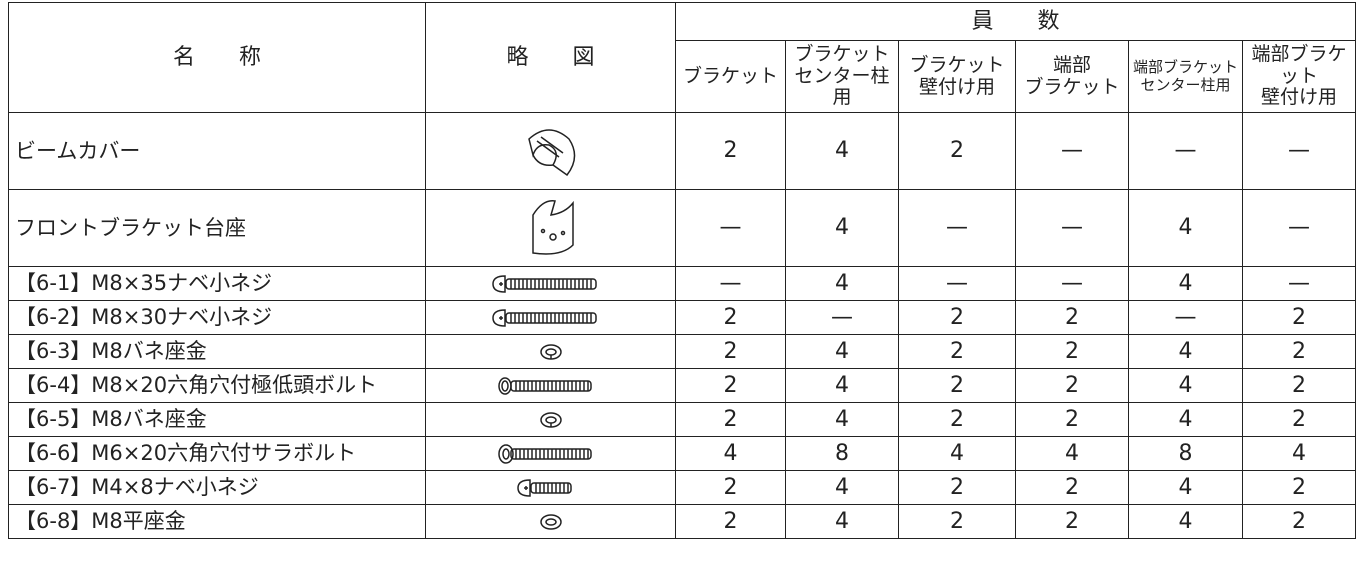 The width and height of the screenshot is (1371, 572). I want to click on part-name: 【6-8】M8平座金, so click(217, 521).